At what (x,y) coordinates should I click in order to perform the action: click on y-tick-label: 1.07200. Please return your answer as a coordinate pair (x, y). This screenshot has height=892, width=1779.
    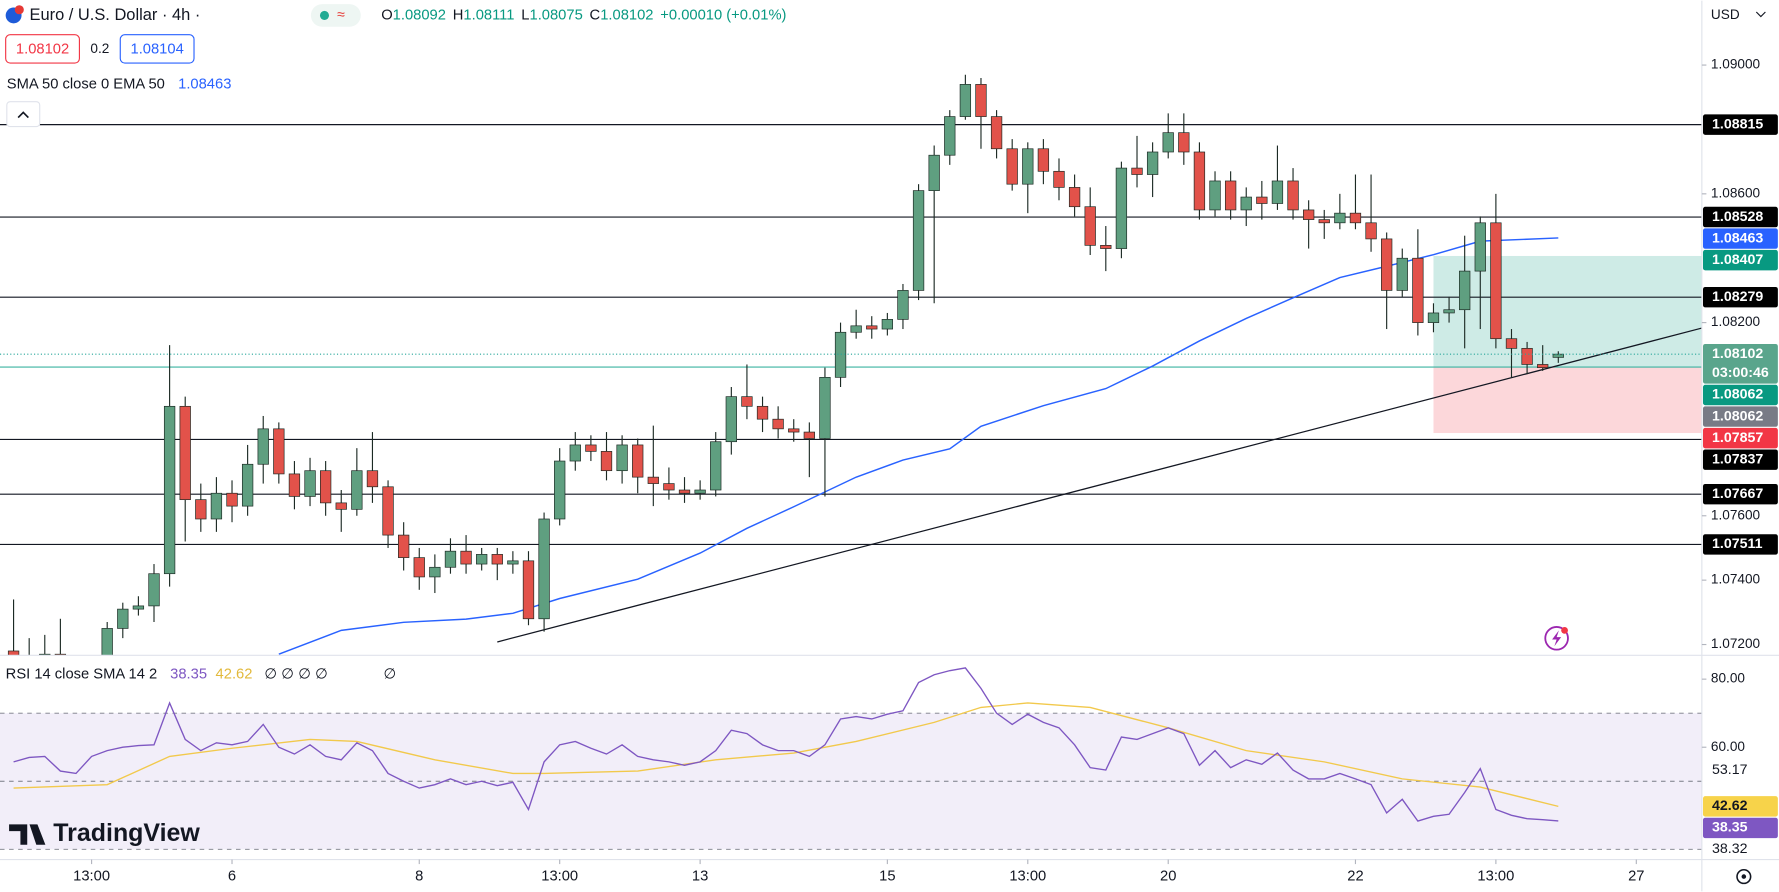
    Looking at the image, I should click on (1736, 643).